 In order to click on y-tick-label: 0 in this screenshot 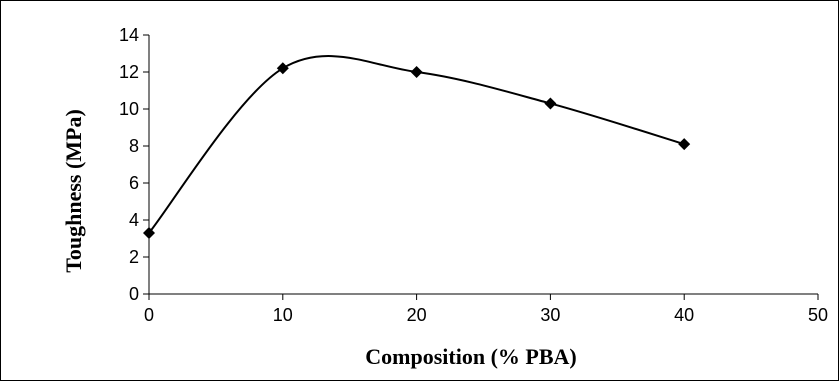, I will do `click(134, 294)`.